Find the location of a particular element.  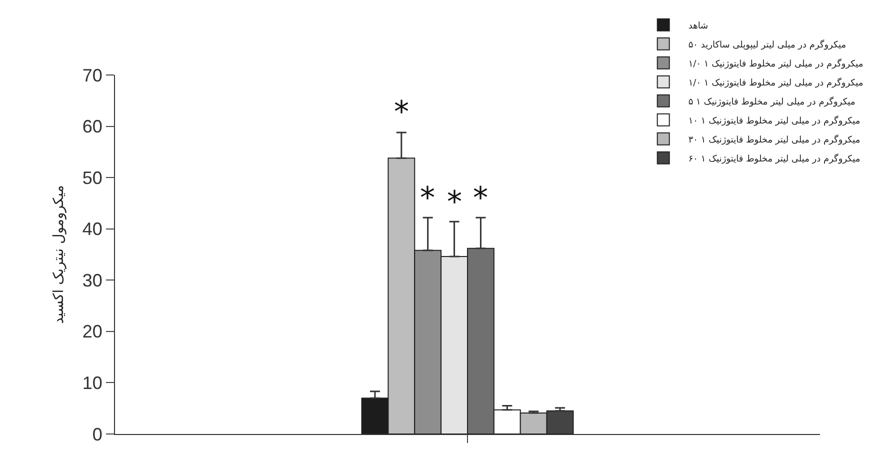

y-tick-label: 30 is located at coordinates (92, 280).